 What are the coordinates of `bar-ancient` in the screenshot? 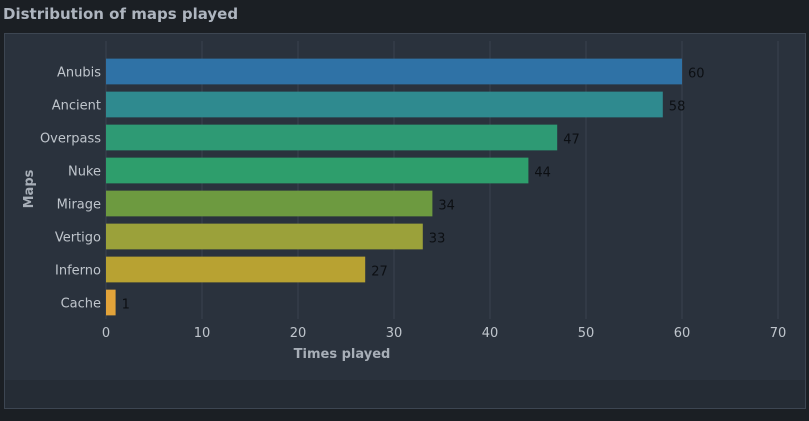 It's located at (384, 104).